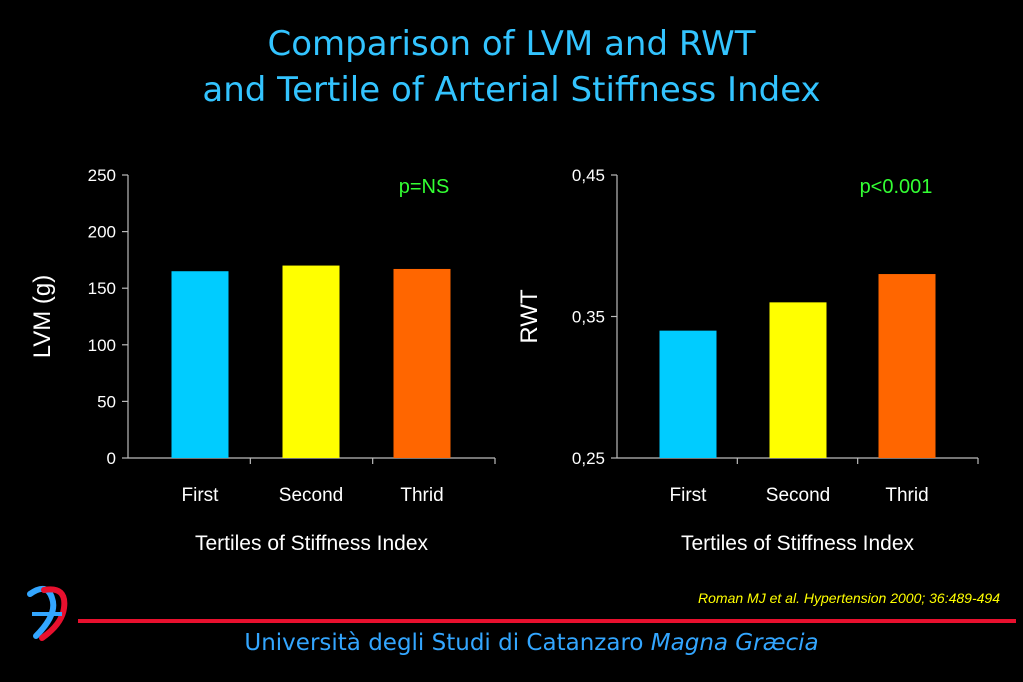  I want to click on slide-title-line2: and Tertile of Arterial Stiffness Index, so click(511, 90).